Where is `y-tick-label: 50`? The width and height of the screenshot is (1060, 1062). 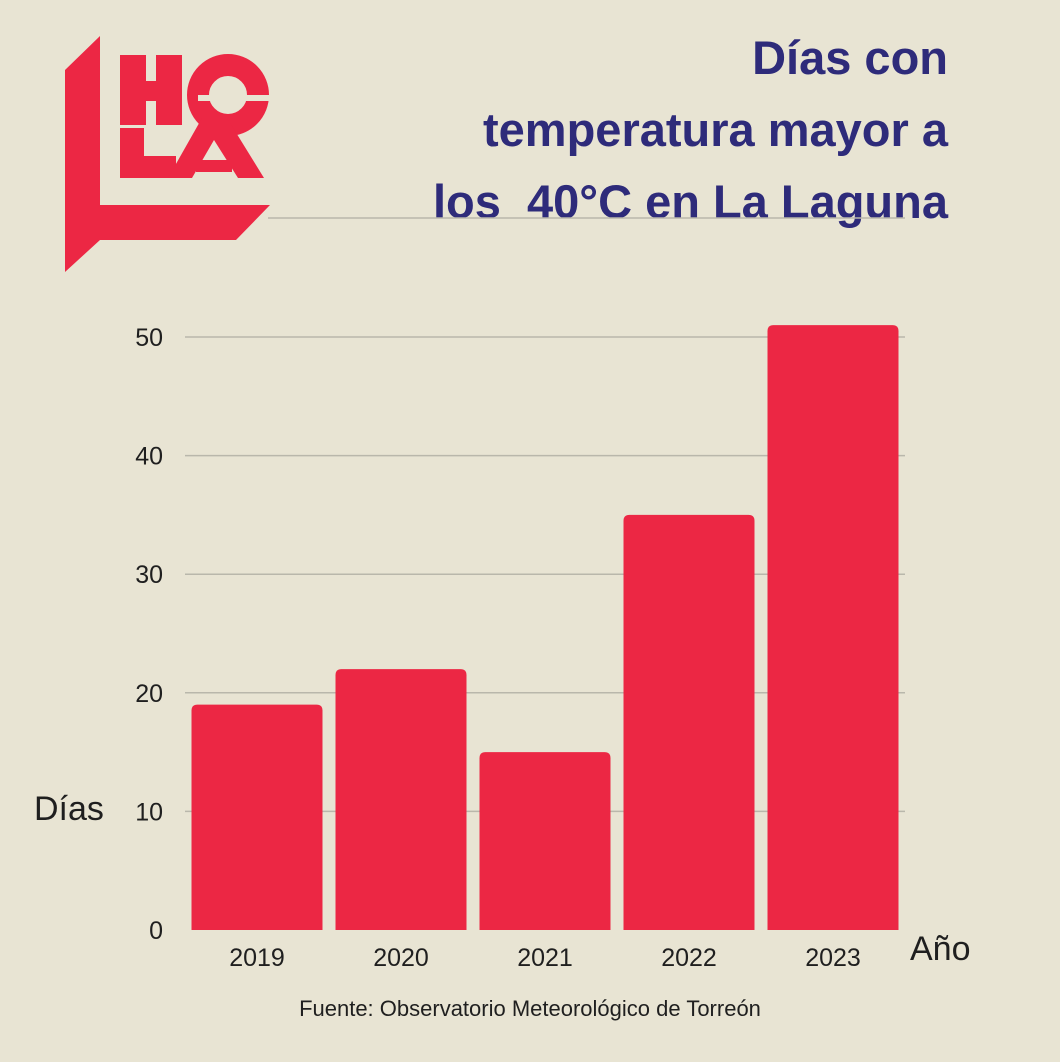 y-tick-label: 50 is located at coordinates (149, 338).